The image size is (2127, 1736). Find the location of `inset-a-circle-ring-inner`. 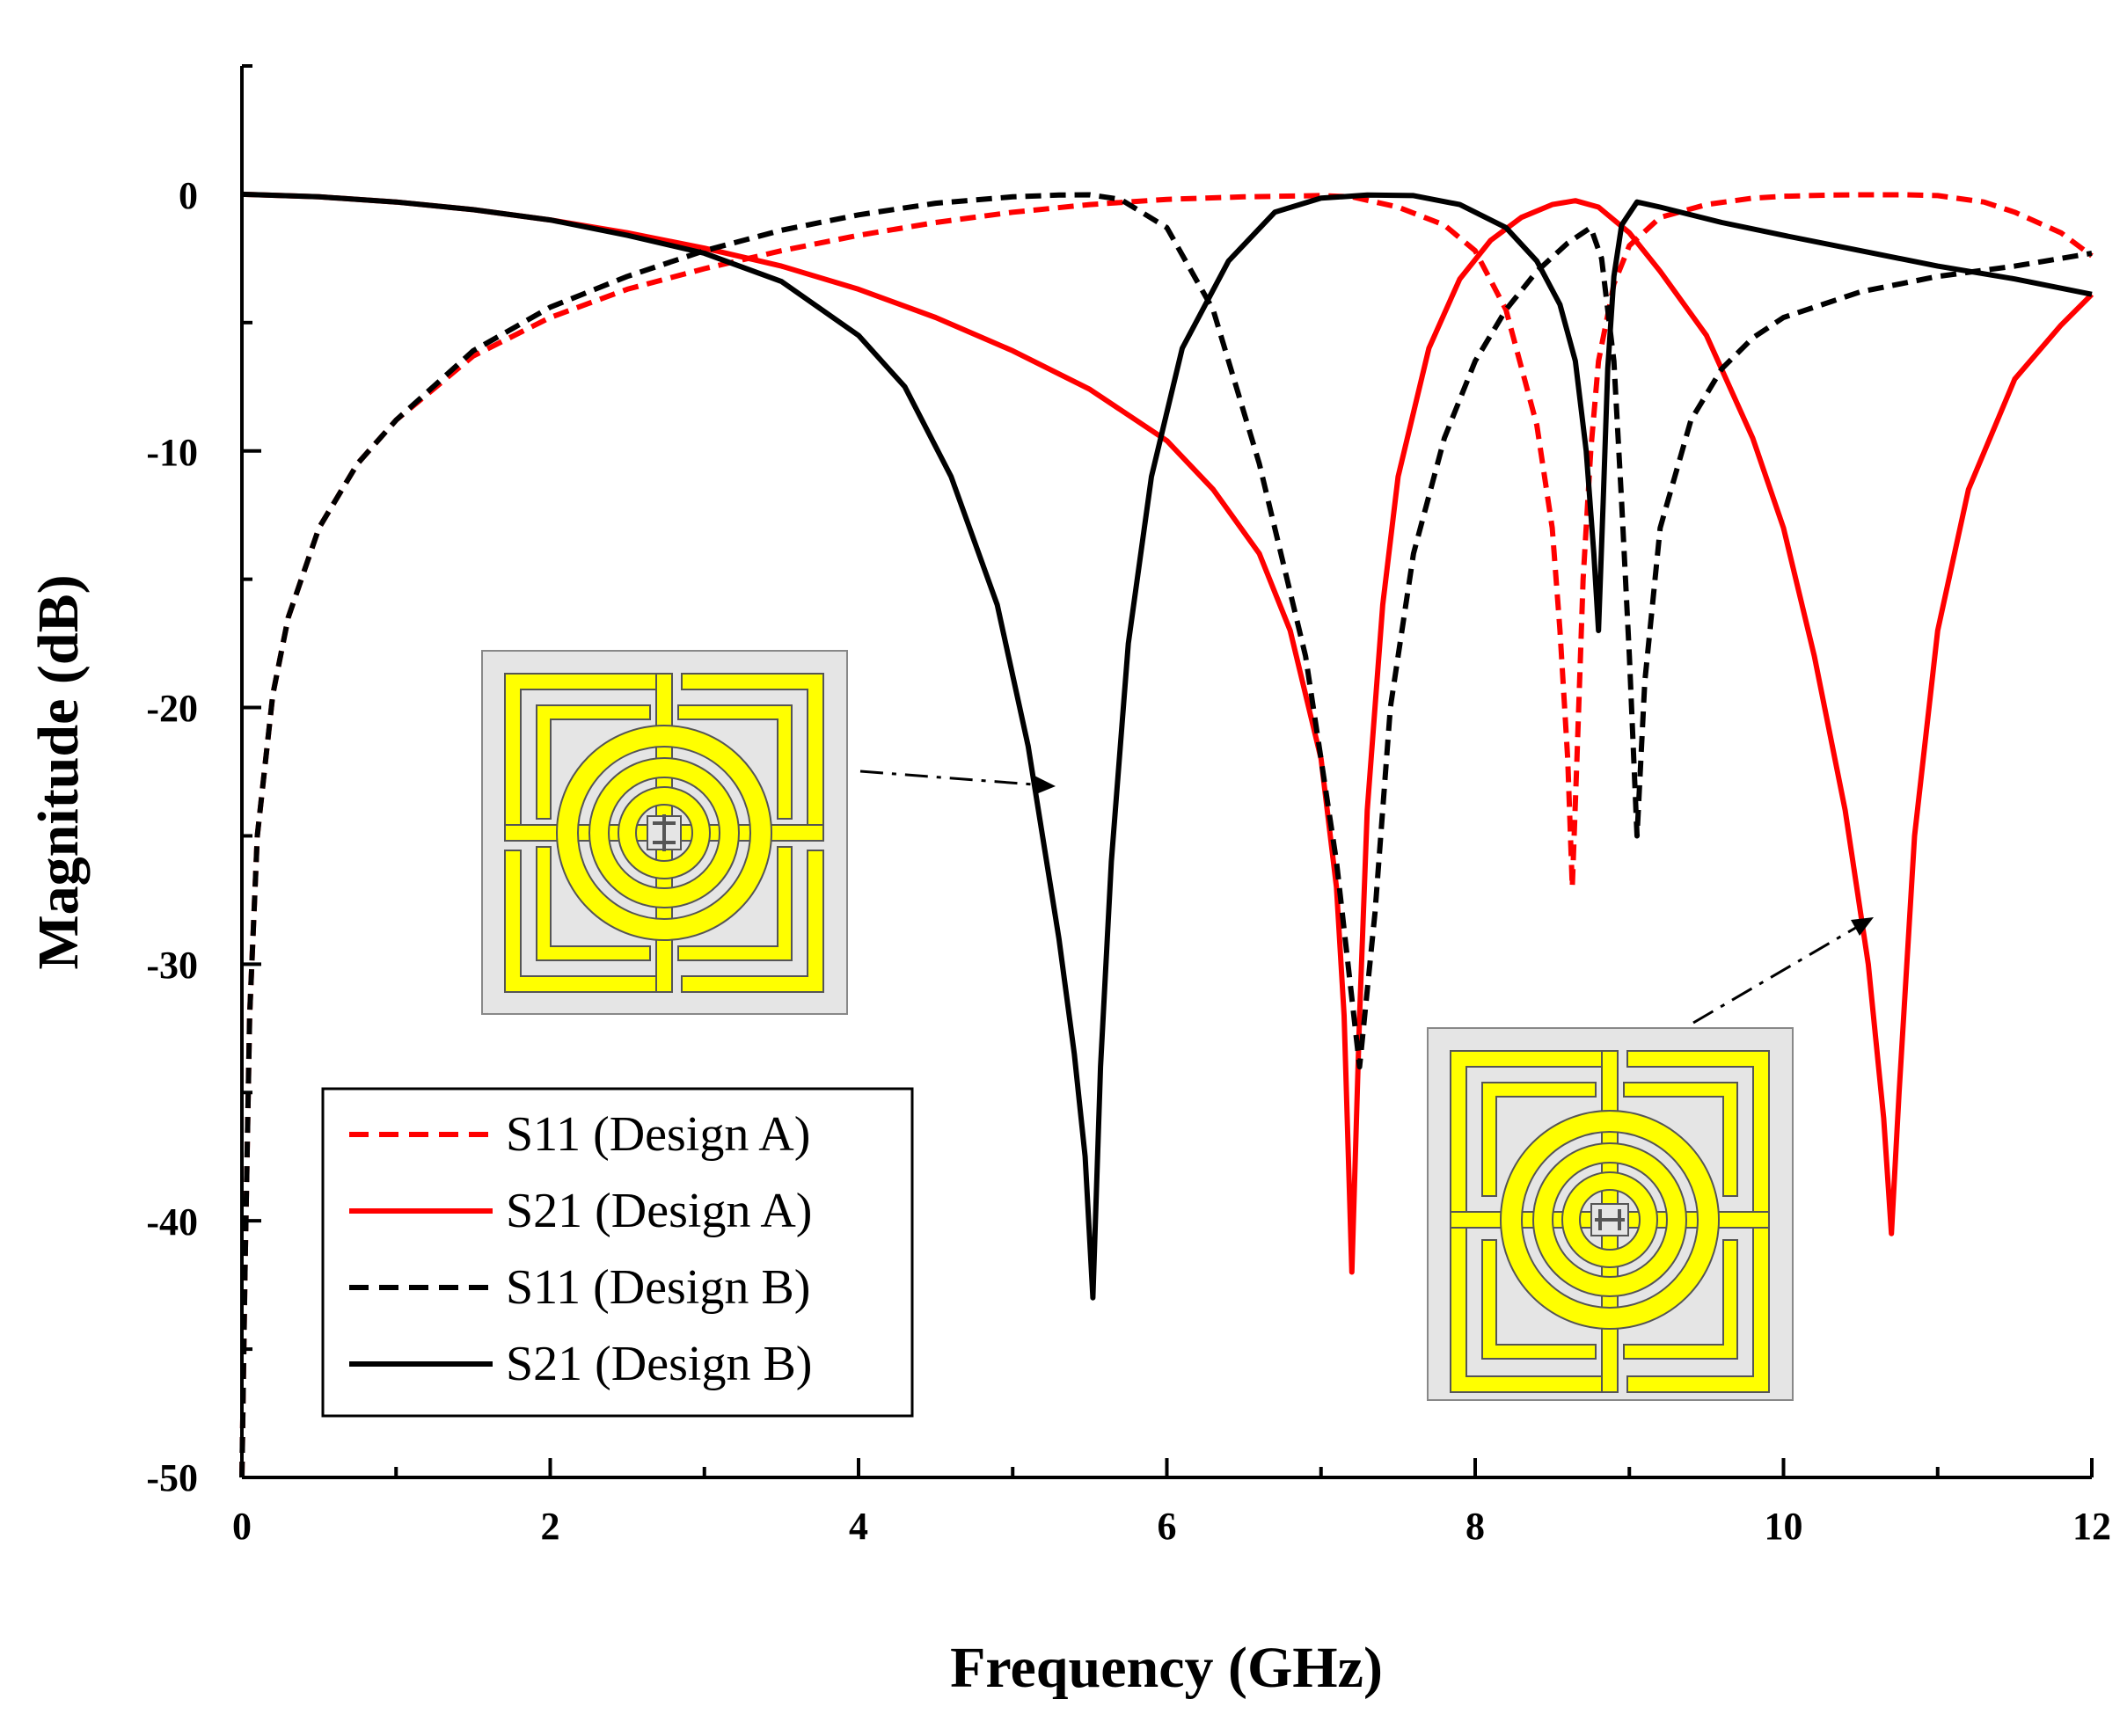

inset-a-circle-ring-inner is located at coordinates (664, 833).